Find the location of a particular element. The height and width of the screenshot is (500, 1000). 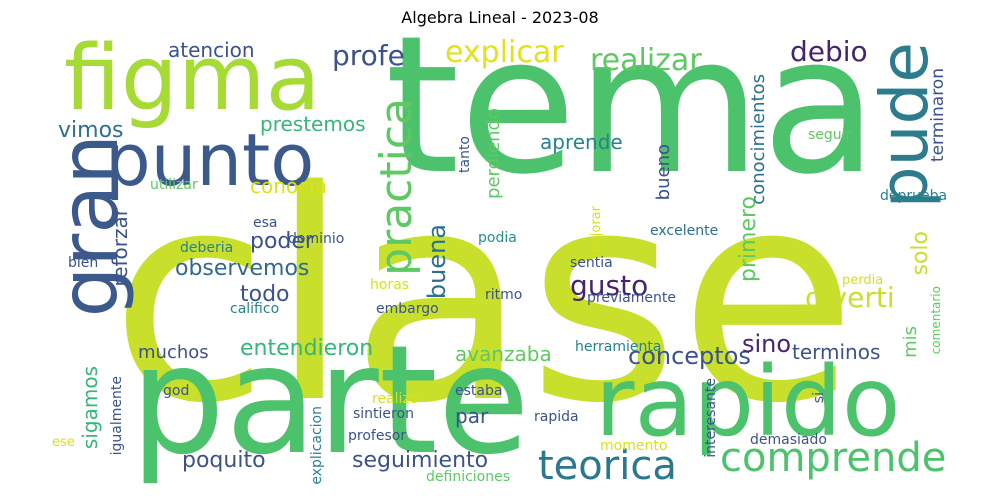

word-deberia: deberia is located at coordinates (207, 248).